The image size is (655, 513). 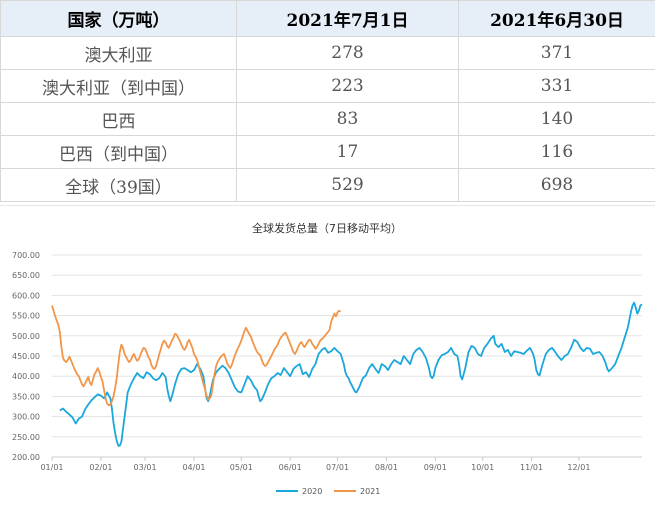 I want to click on y-tick-label: 700.00, so click(x=26, y=255).